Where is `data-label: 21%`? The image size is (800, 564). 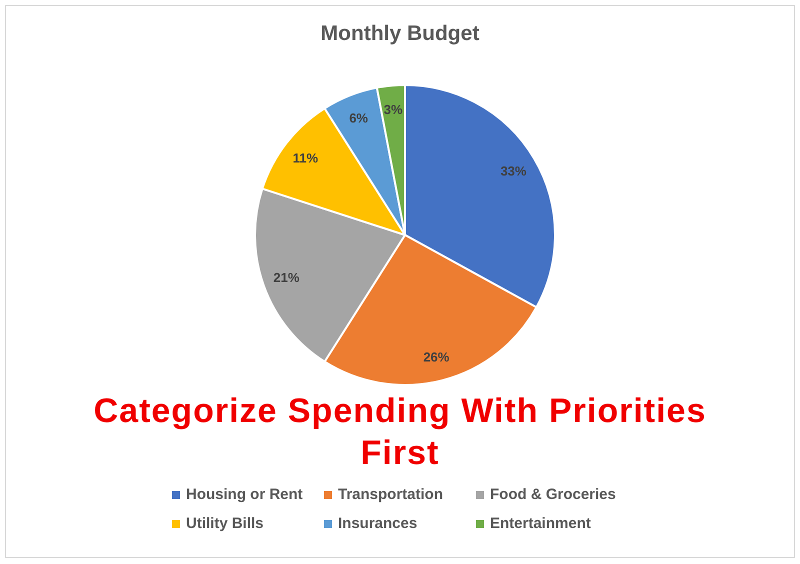
data-label: 21% is located at coordinates (286, 278).